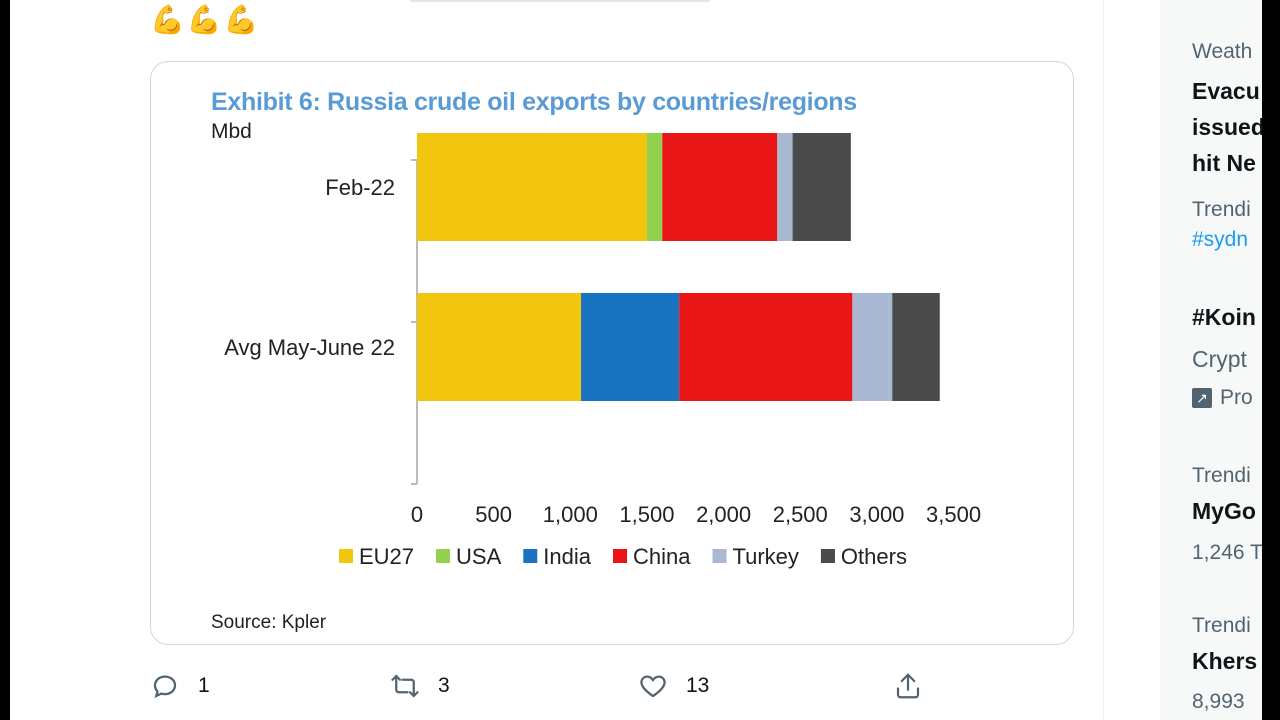 The image size is (1280, 720). Describe the element at coordinates (1227, 127) in the screenshot. I see `trend-headline-line: issued` at that location.